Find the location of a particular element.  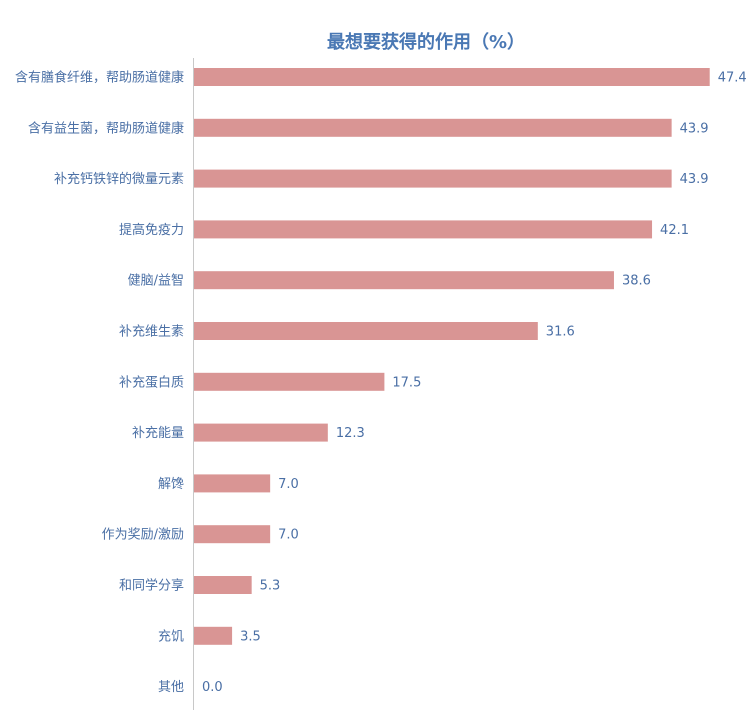

category-label: 其他 is located at coordinates (171, 687).